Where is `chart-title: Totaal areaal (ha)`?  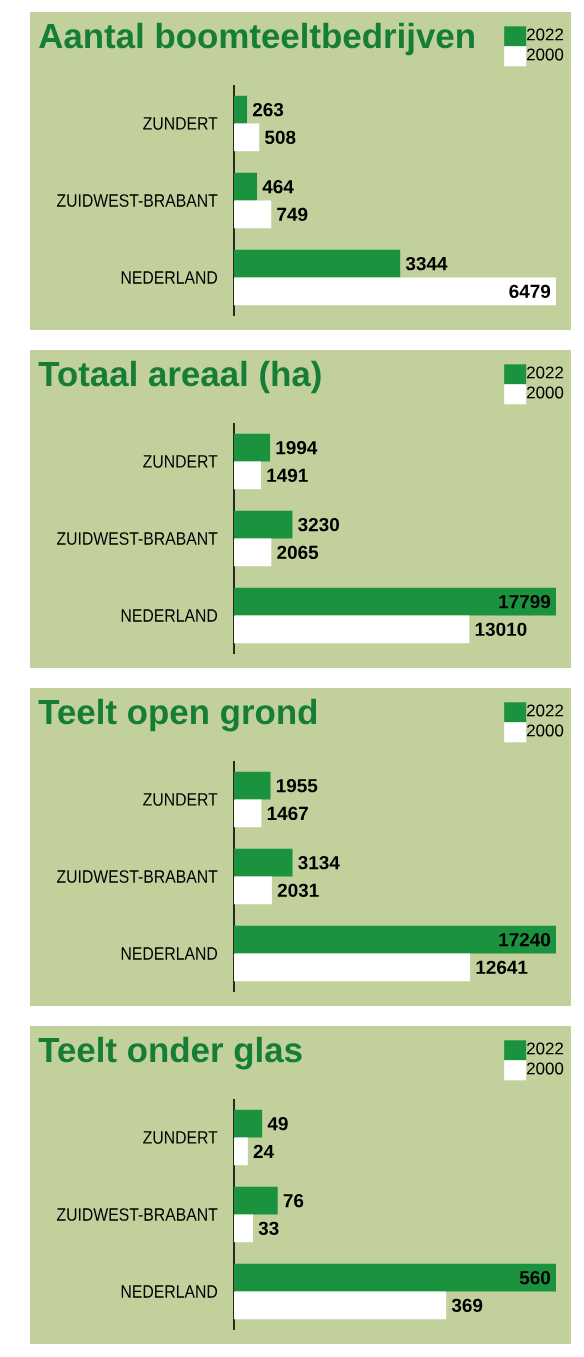 chart-title: Totaal areaal (ha) is located at coordinates (179, 377).